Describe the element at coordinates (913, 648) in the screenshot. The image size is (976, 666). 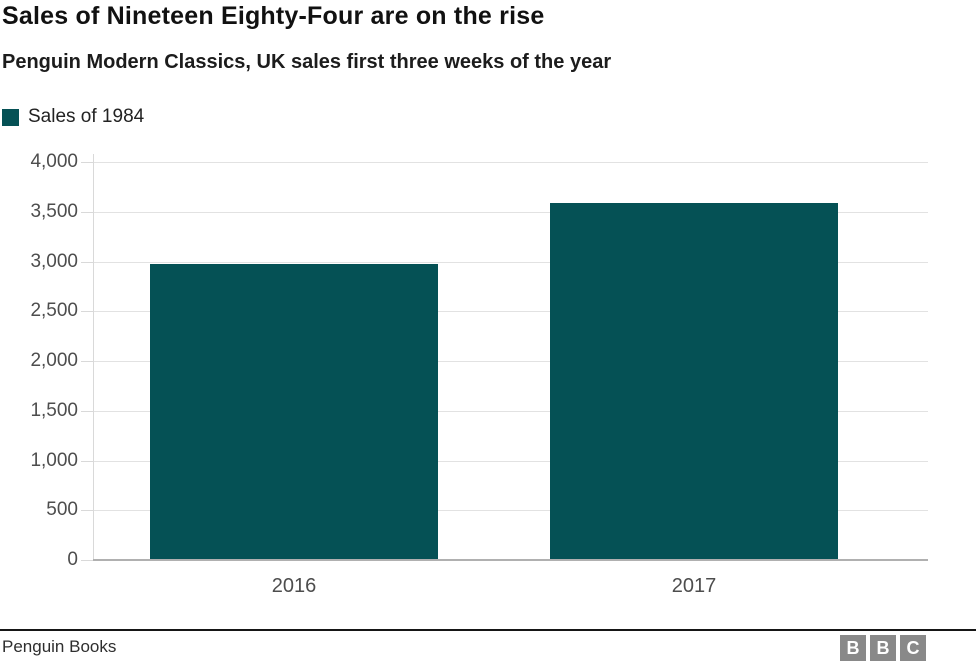
I see `bbc-logo-block-3: C` at that location.